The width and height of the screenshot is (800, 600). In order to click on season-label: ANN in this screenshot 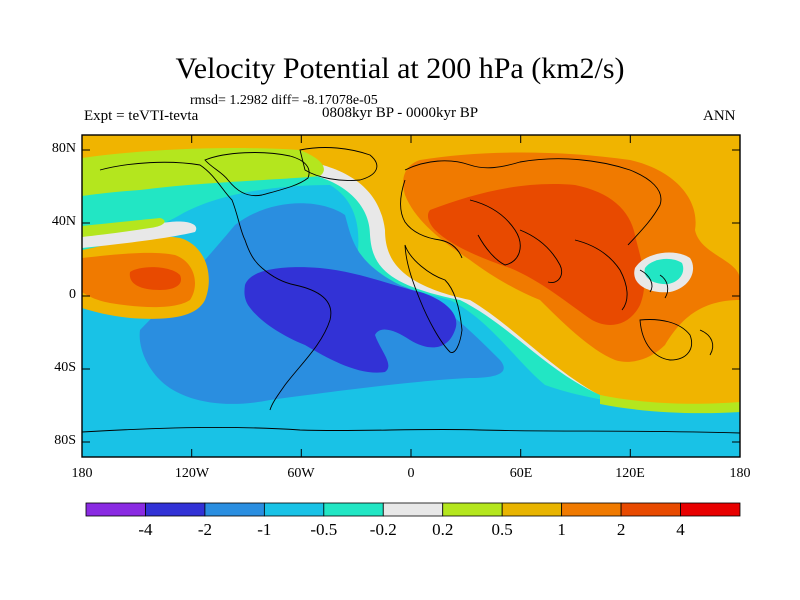, I will do `click(719, 116)`.